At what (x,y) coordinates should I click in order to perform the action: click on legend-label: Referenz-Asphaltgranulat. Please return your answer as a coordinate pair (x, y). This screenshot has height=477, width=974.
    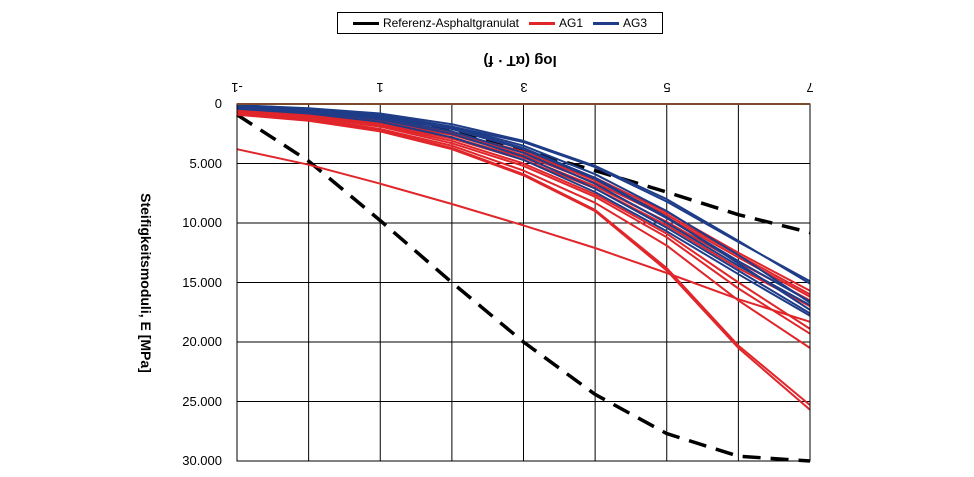
    Looking at the image, I should click on (451, 23).